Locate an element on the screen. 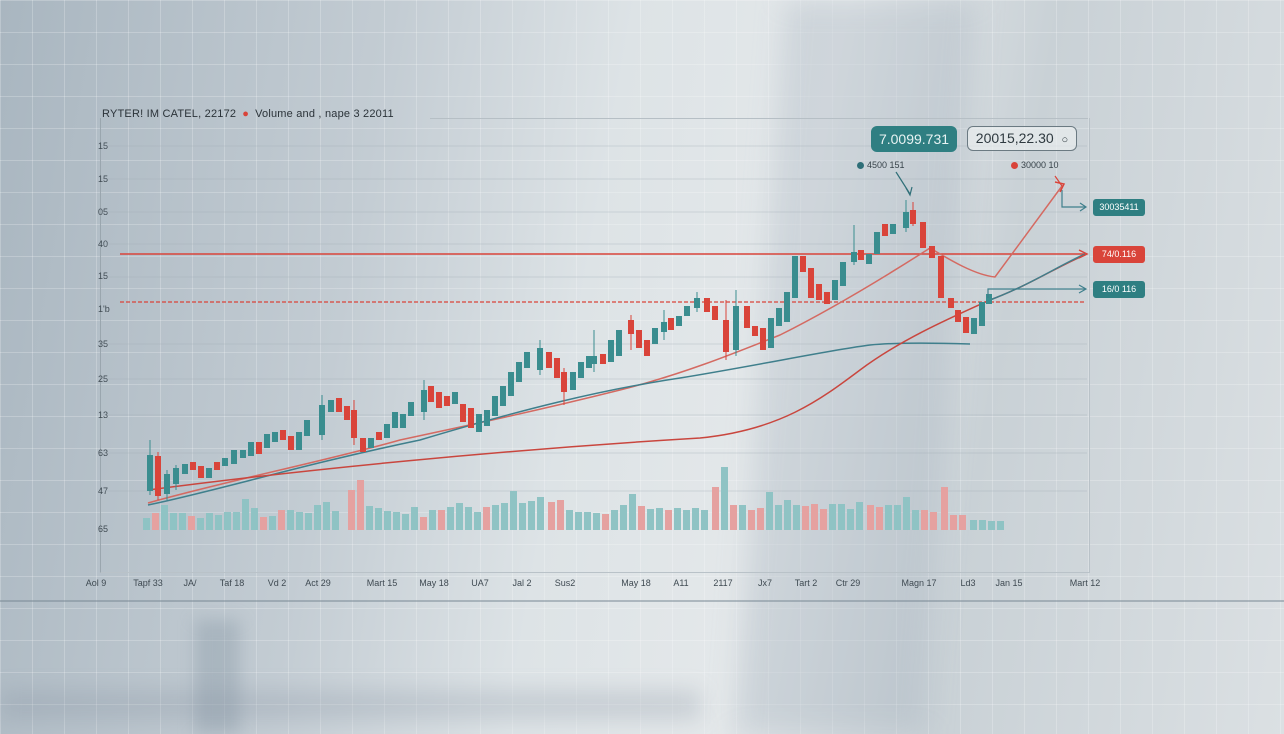 This screenshot has width=1284, height=734. x-tick: Tart 2 is located at coordinates (806, 583).